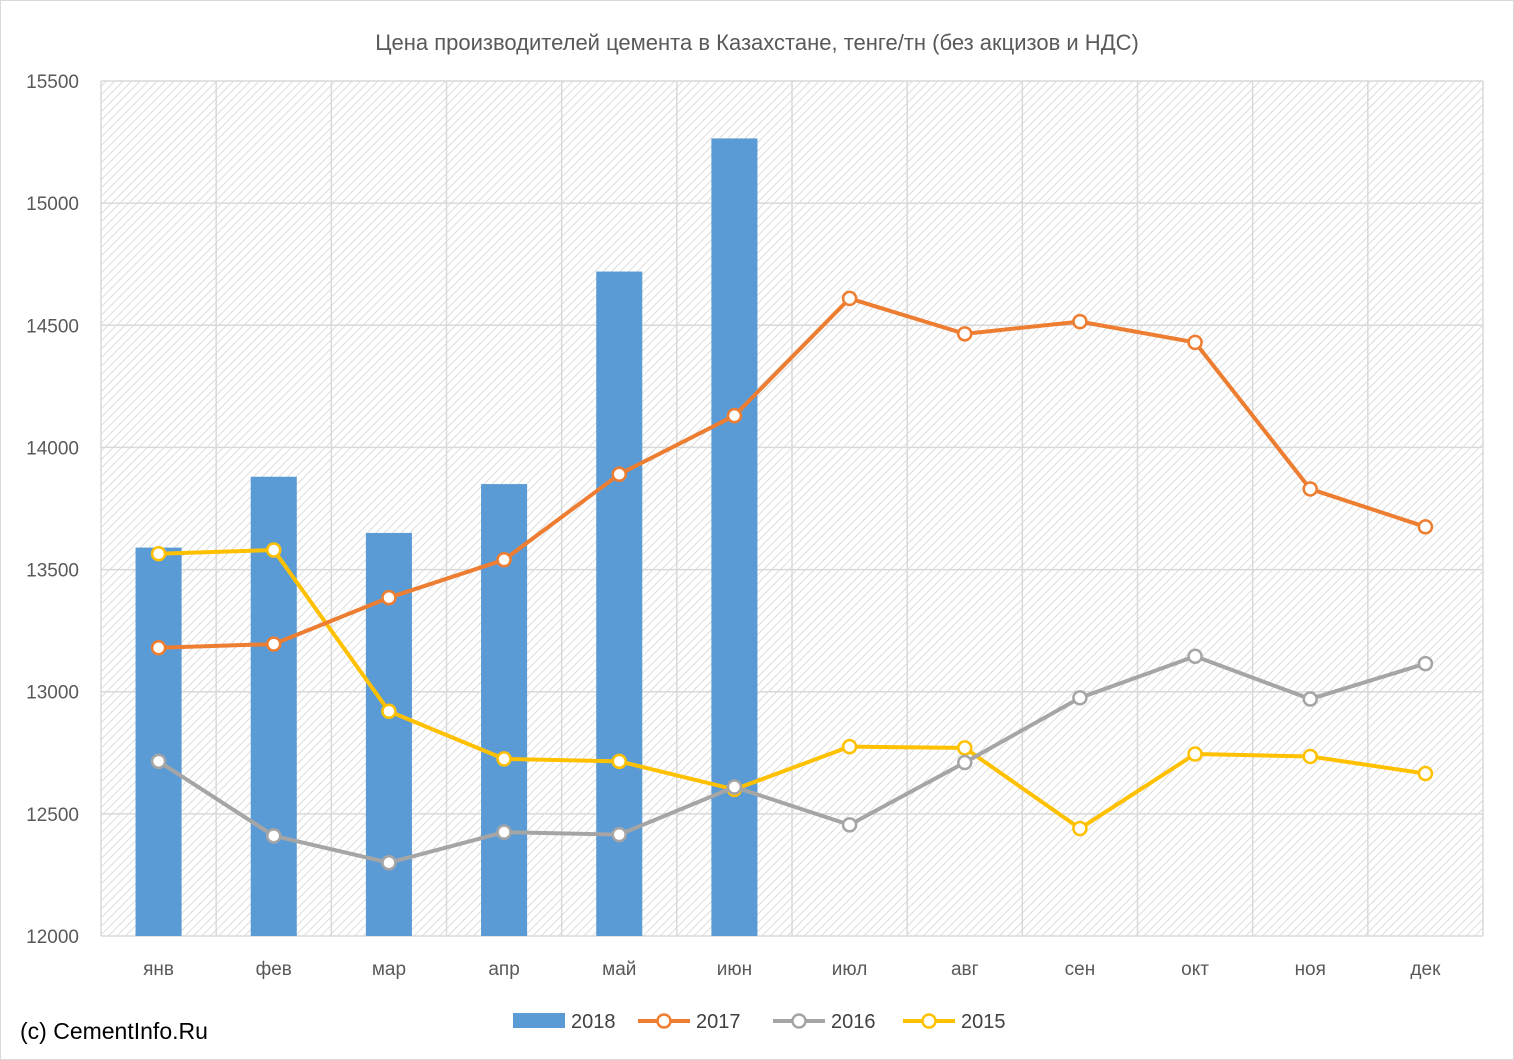 This screenshot has width=1514, height=1060. What do you see at coordinates (1310, 969) in the screenshot?
I see `x-tick-label: ноя` at bounding box center [1310, 969].